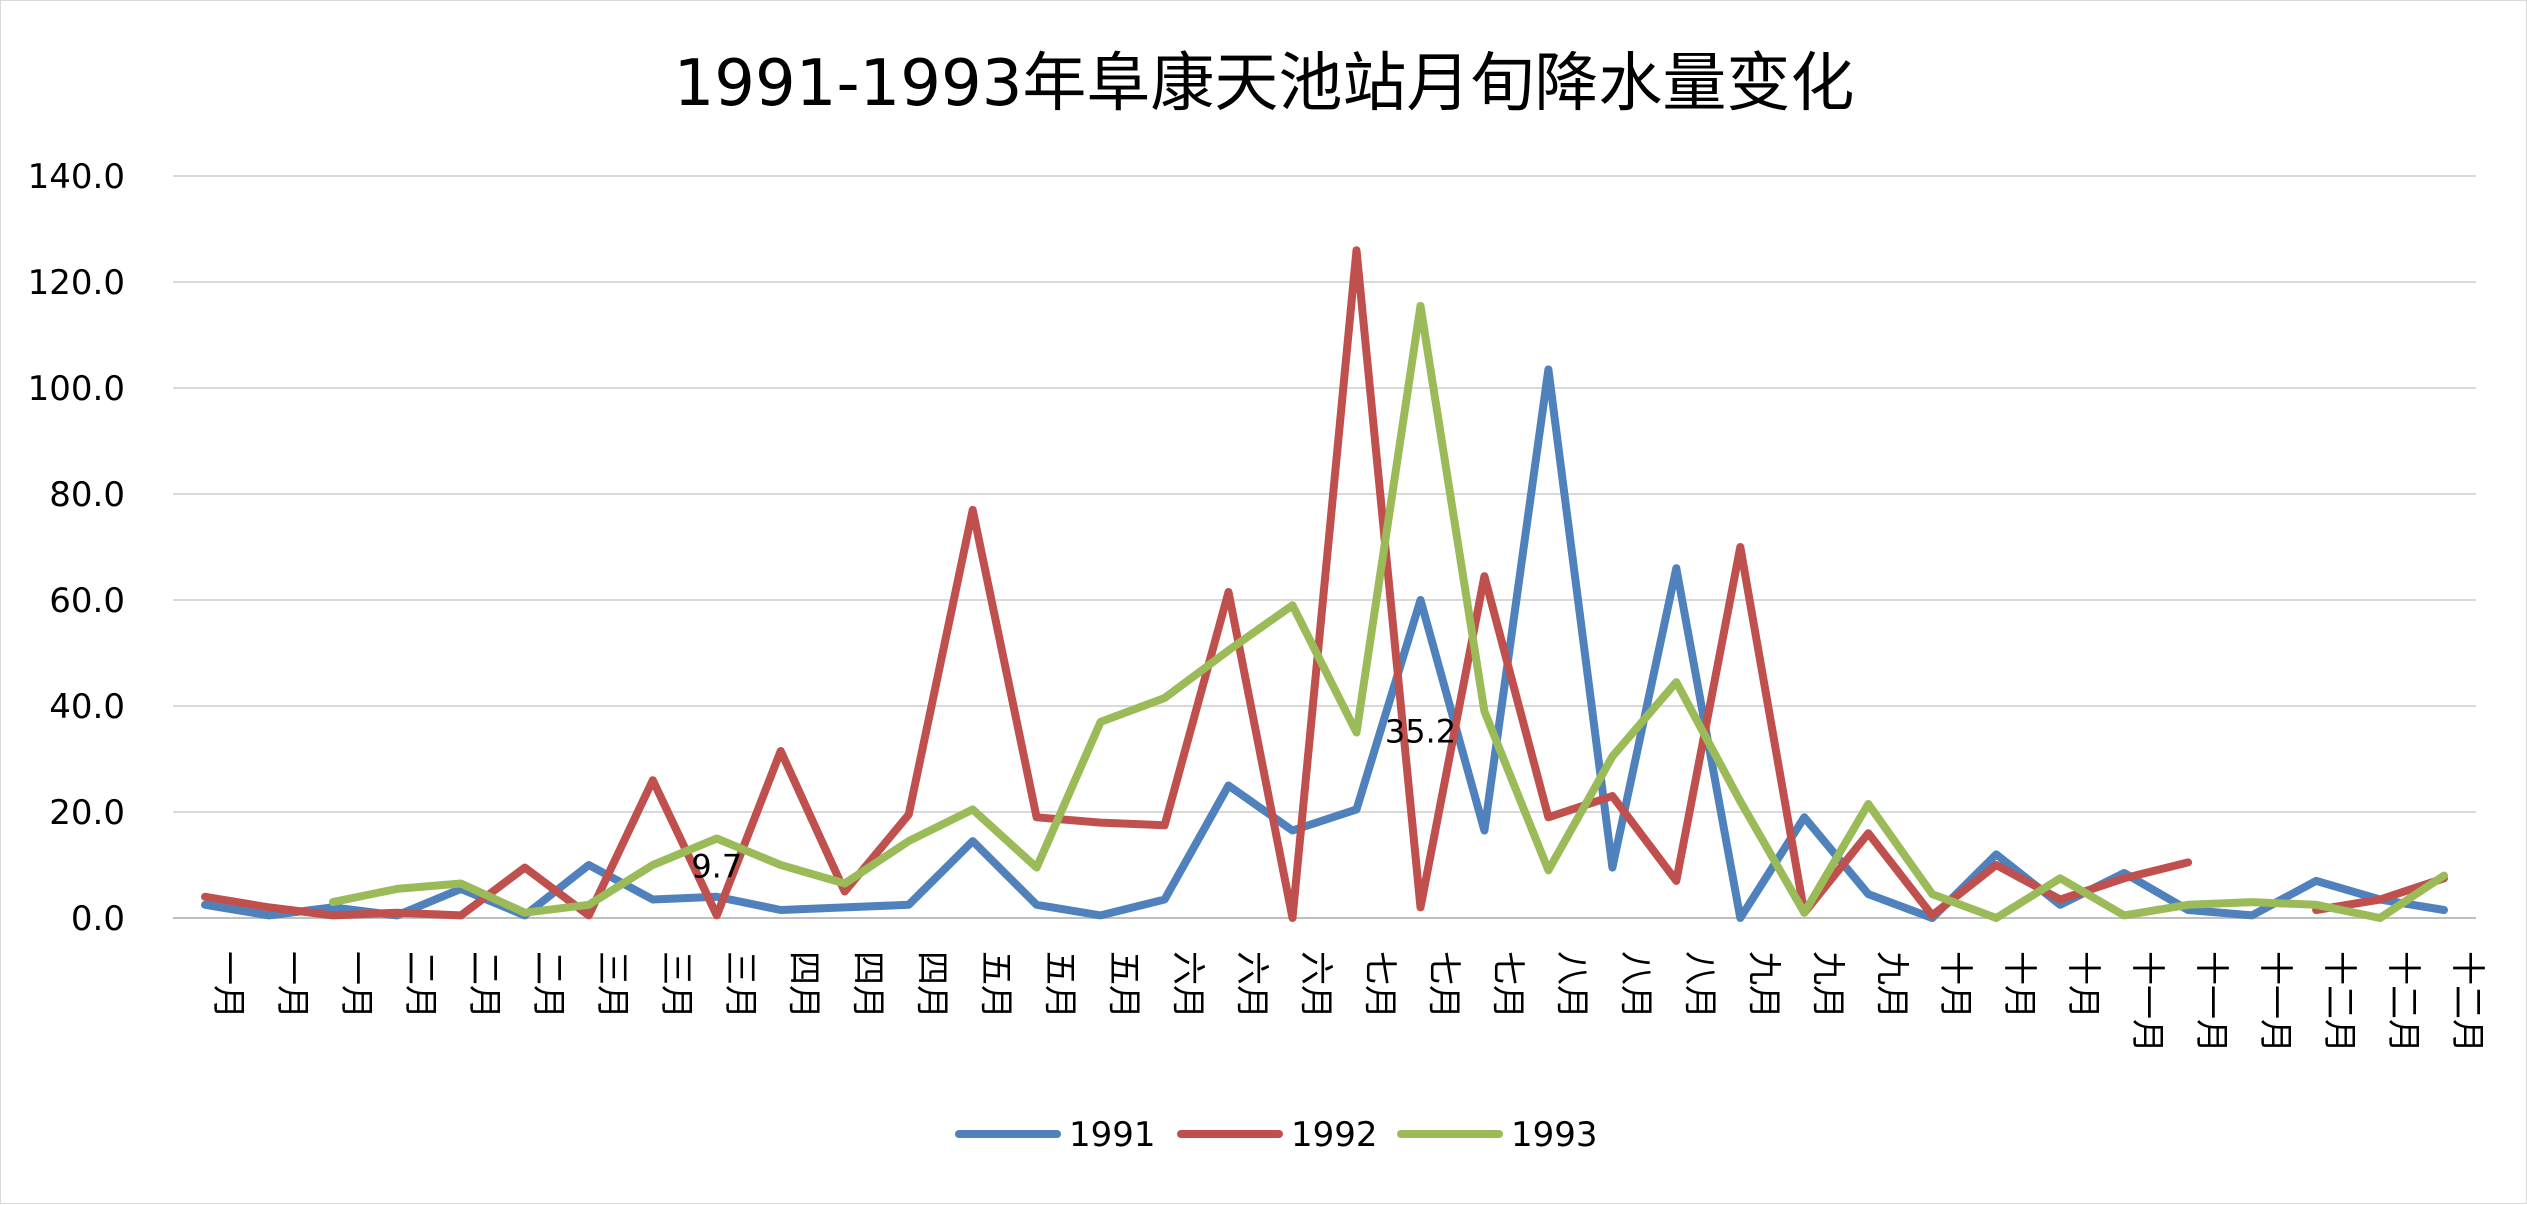 The image size is (2527, 1205). I want to click on legend-label-1991: 1991, so click(1112, 1135).